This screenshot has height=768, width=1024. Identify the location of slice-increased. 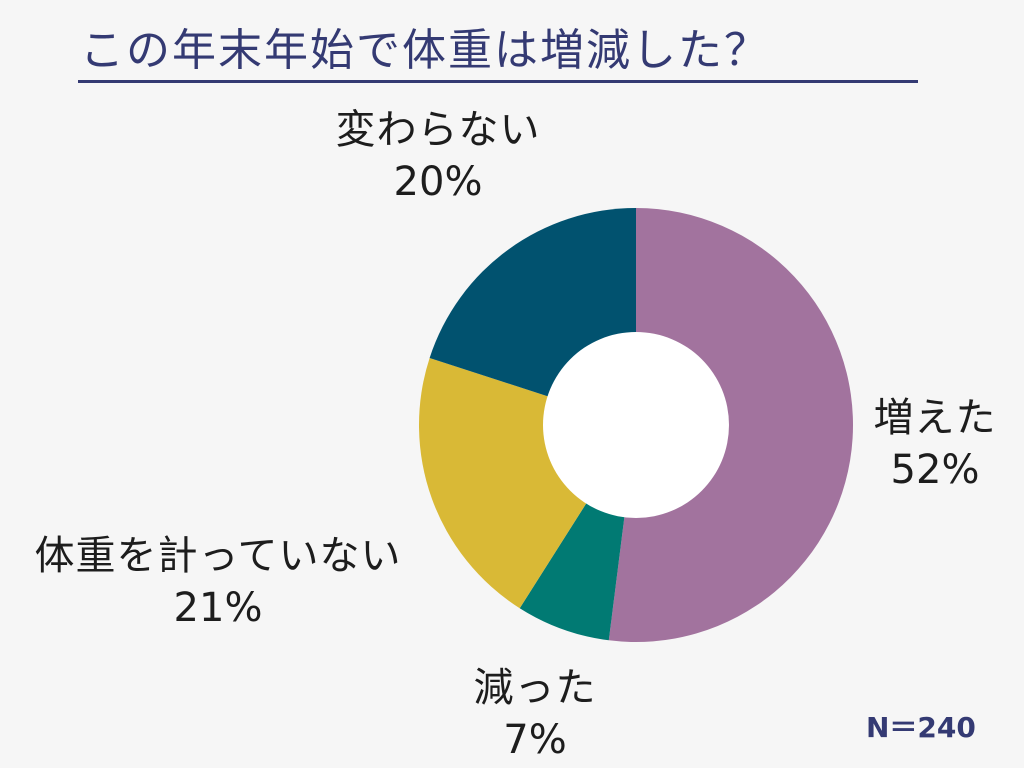
(731, 424).